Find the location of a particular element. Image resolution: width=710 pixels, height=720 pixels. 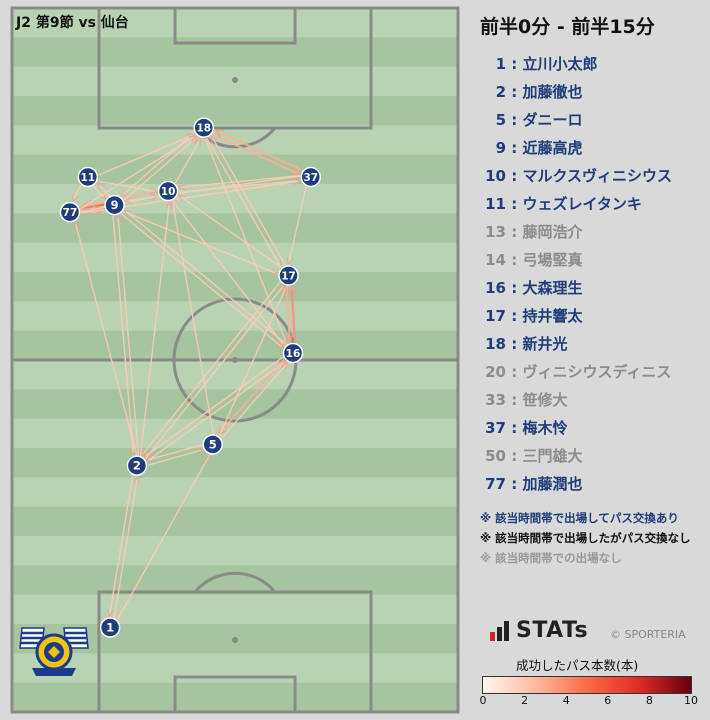

colorbar-tick: 0 is located at coordinates (483, 700).